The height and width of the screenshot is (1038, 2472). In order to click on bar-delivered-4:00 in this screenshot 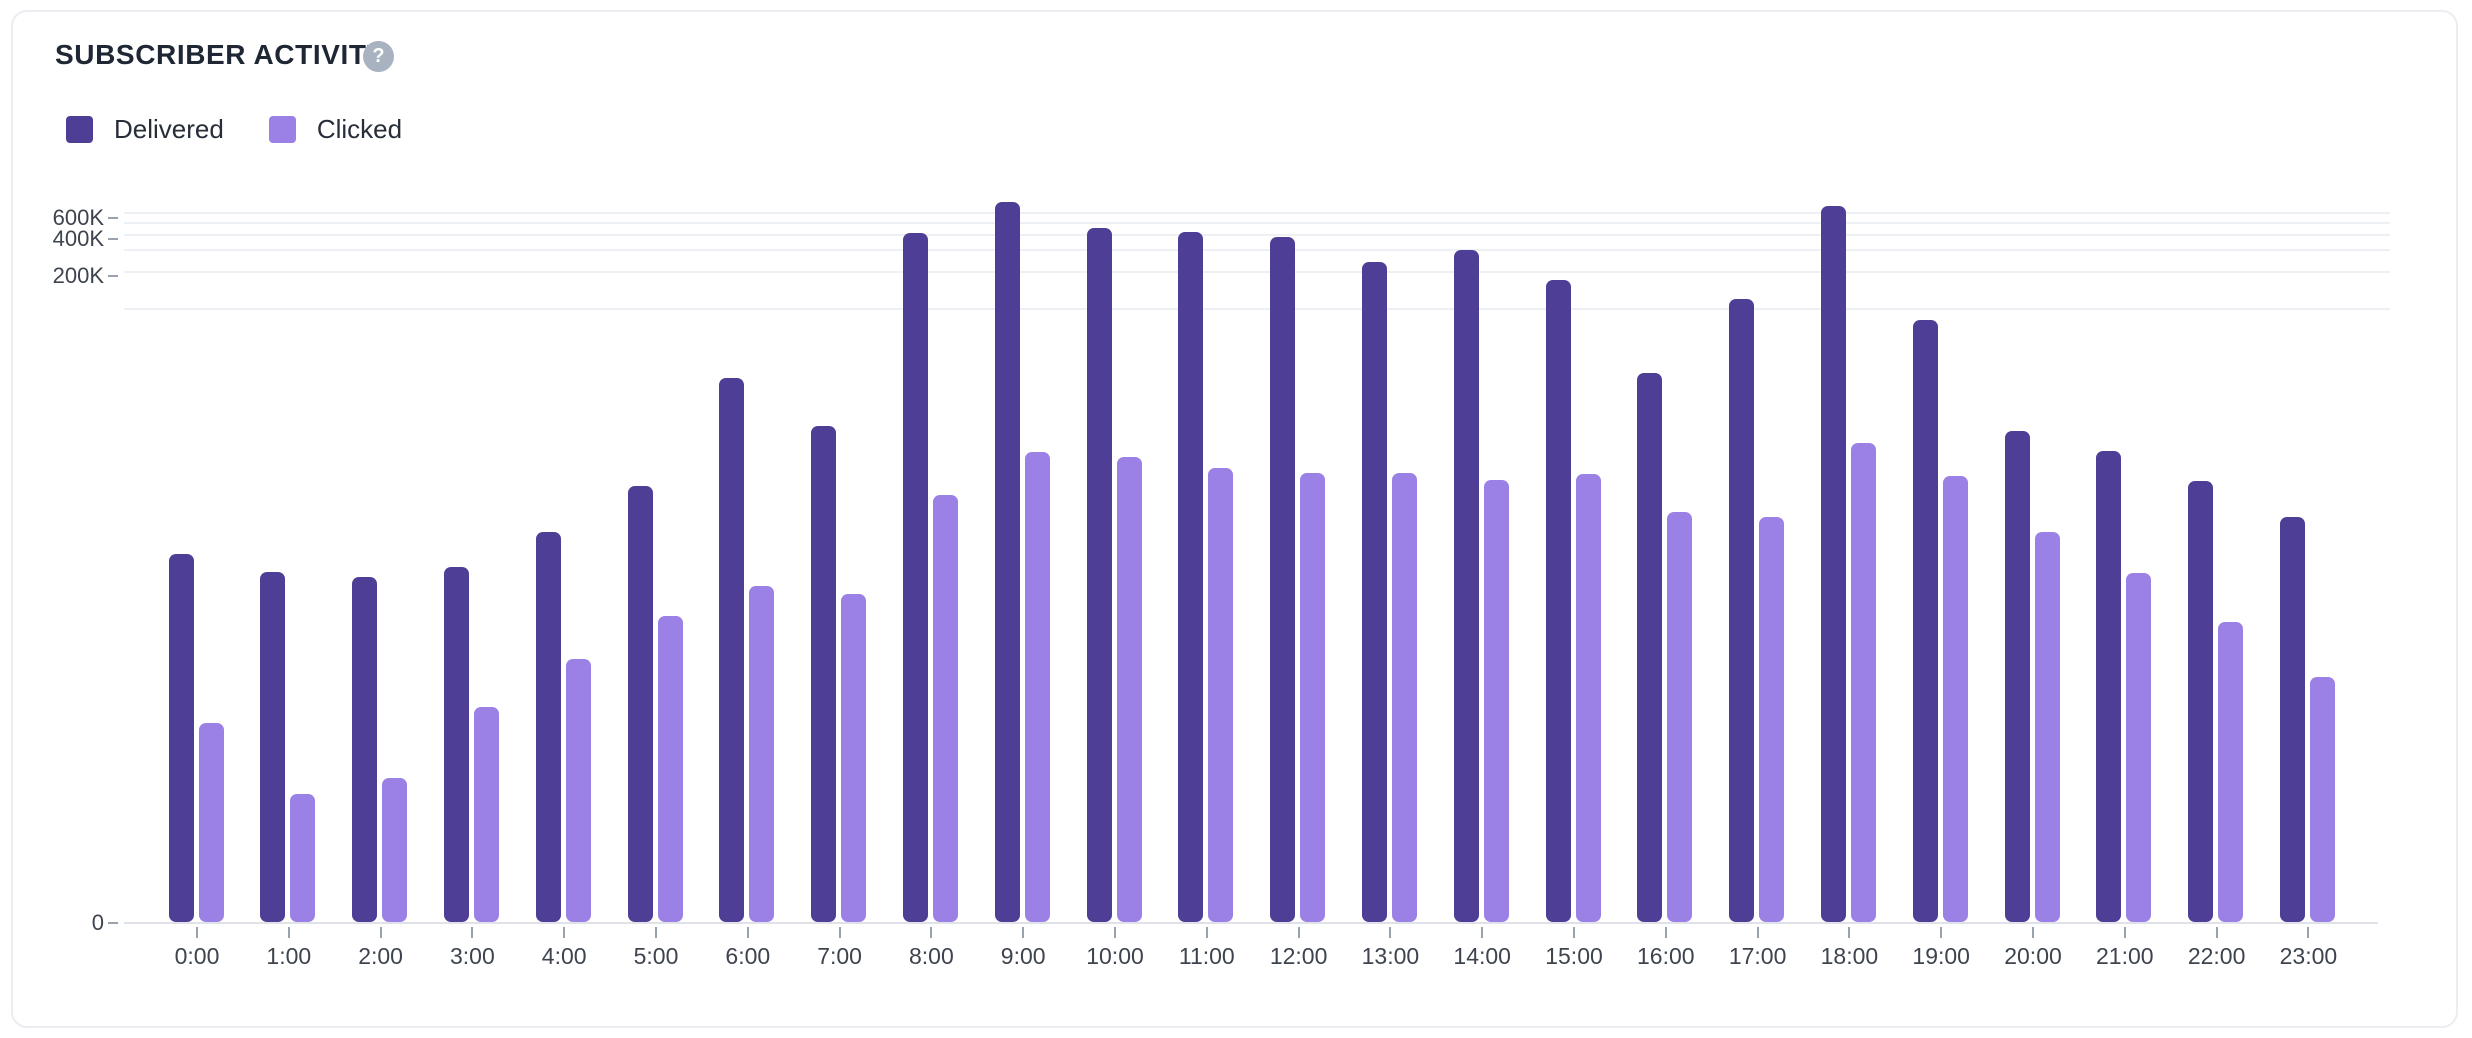, I will do `click(548, 727)`.